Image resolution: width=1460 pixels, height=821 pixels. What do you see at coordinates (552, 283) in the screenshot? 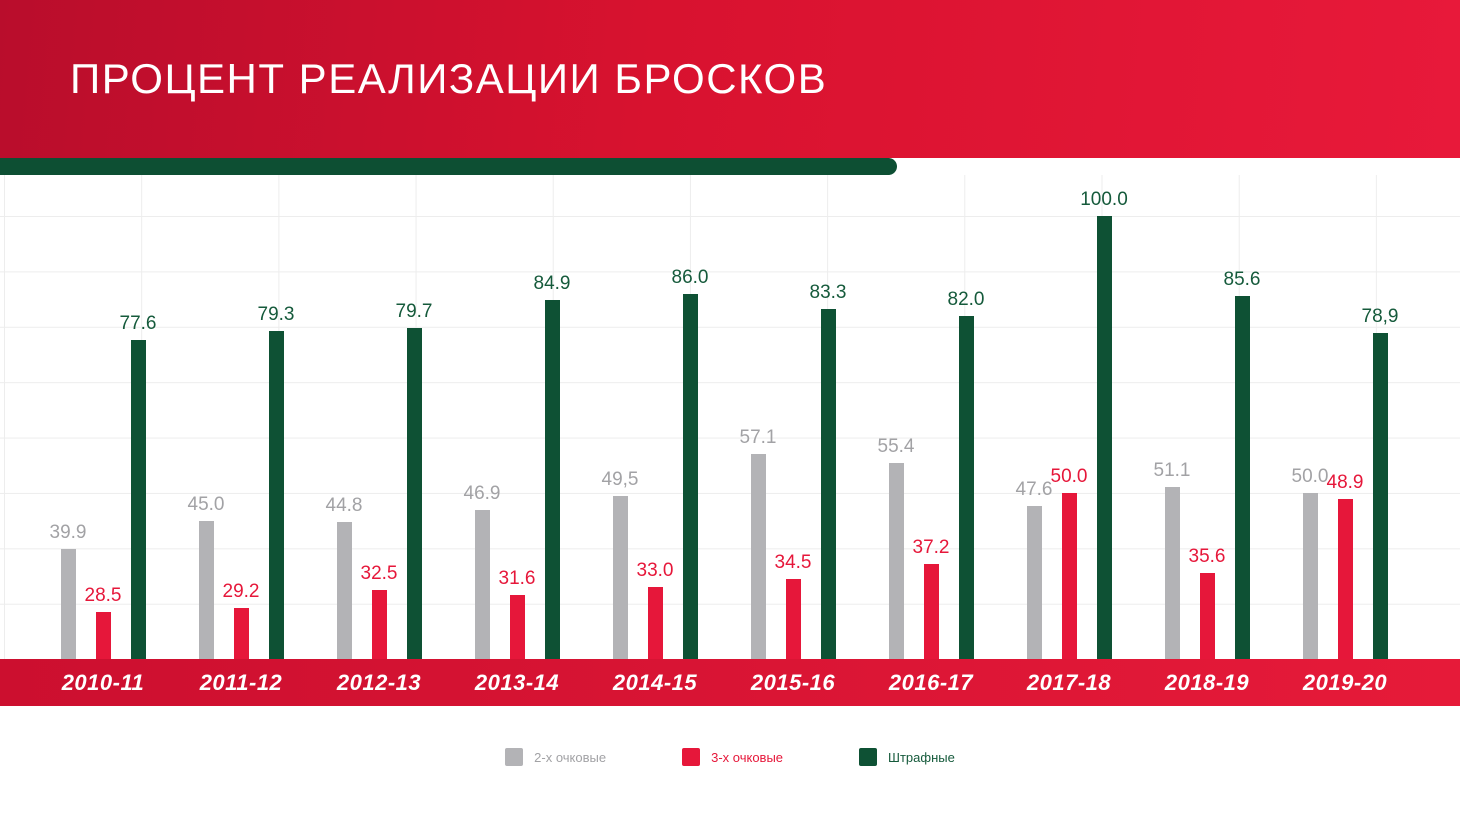
I see `bar-value-label: 84.9` at bounding box center [552, 283].